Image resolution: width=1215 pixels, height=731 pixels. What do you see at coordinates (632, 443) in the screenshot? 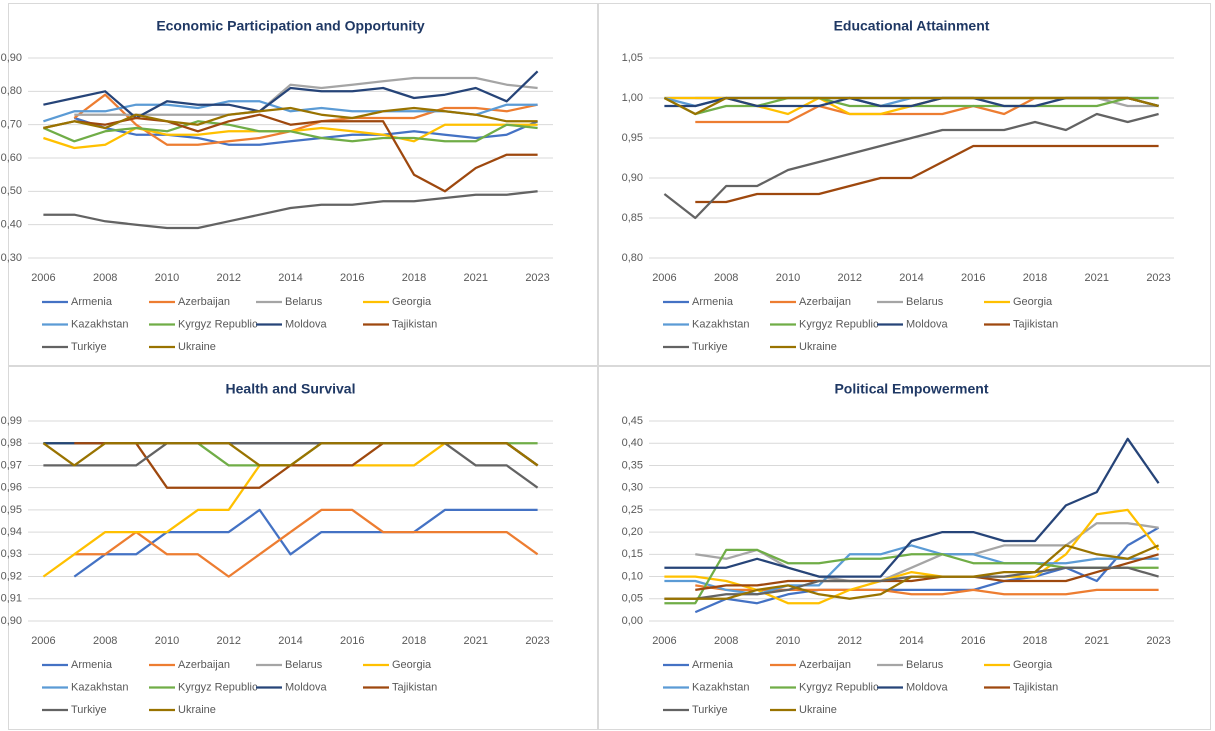
I see `y-tick-label: 0,40` at bounding box center [632, 443].